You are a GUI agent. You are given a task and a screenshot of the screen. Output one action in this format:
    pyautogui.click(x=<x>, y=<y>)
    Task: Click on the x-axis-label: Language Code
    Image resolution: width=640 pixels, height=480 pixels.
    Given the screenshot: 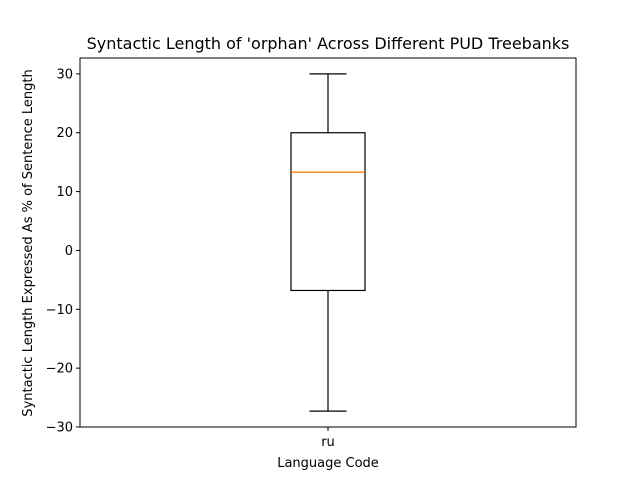 What is the action you would take?
    pyautogui.click(x=328, y=463)
    